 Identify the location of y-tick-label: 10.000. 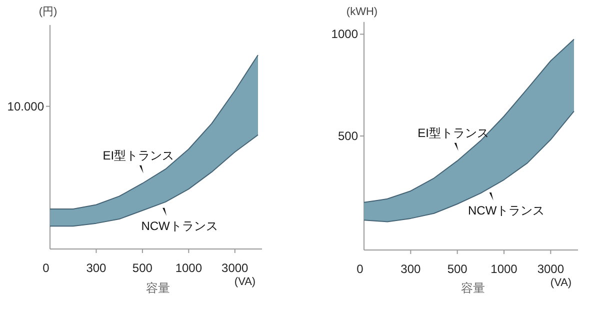
(25, 106).